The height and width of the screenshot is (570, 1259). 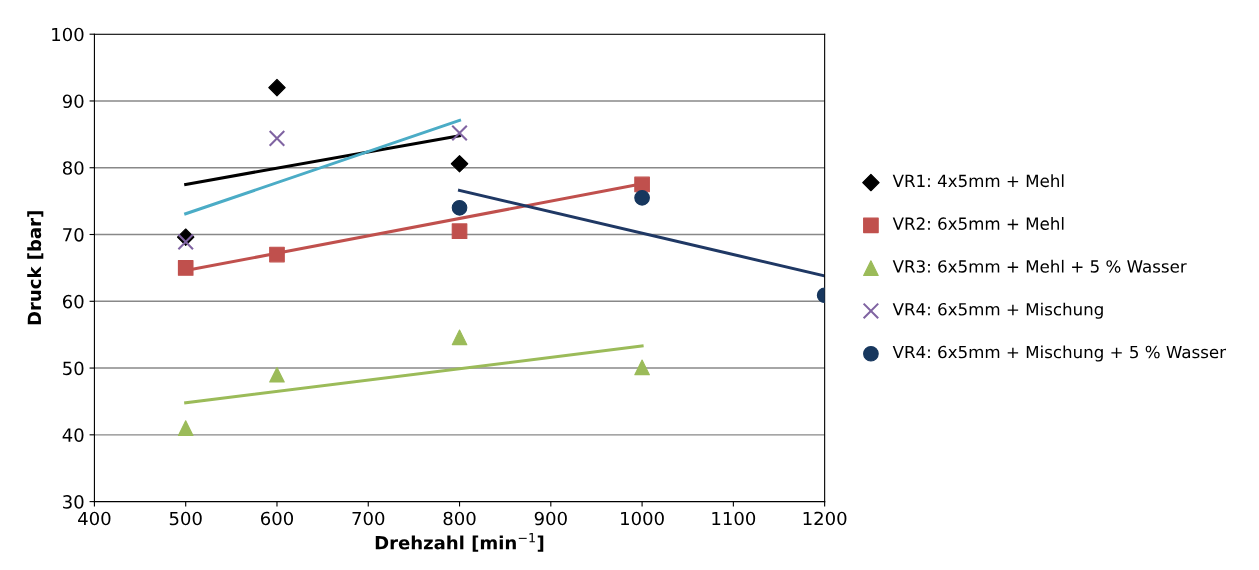 What do you see at coordinates (73, 502) in the screenshot?
I see `y-tick-label: 30` at bounding box center [73, 502].